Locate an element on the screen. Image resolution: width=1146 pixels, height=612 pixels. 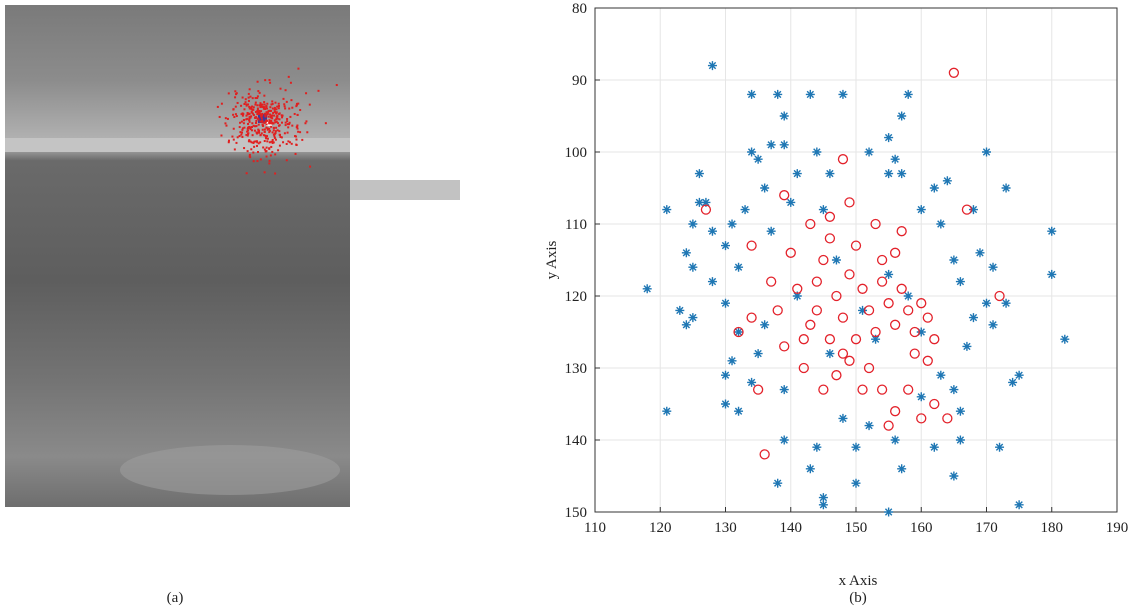
x-tick-label: 160 is located at coordinates (921, 528).